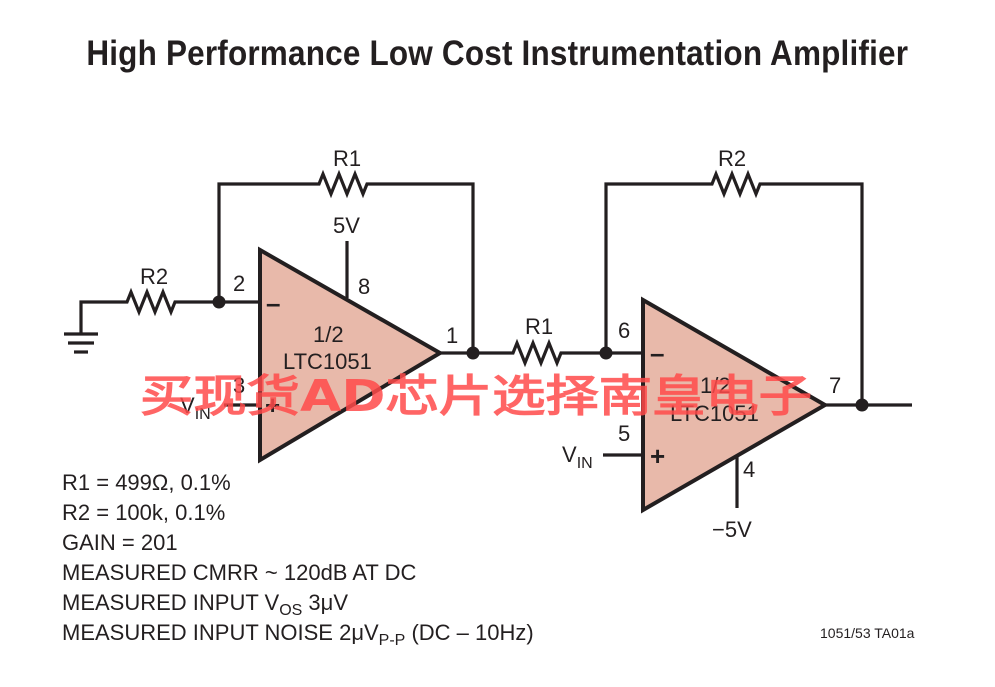  What do you see at coordinates (577, 457) in the screenshot?
I see `amp2-vin-label: VIN` at bounding box center [577, 457].